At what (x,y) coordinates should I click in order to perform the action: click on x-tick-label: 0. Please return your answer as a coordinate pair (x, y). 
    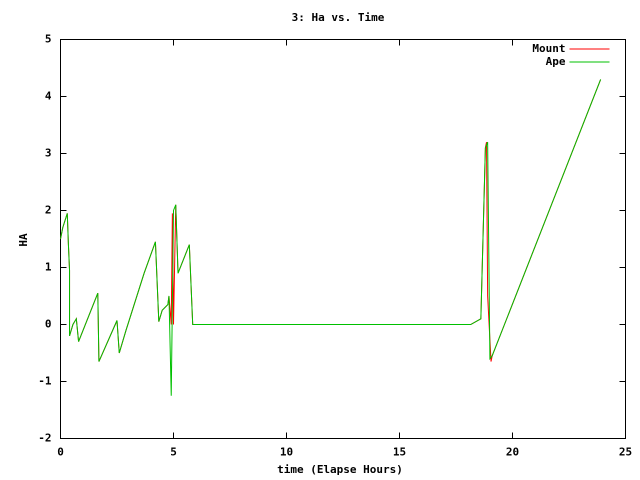
    Looking at the image, I should click on (60, 452).